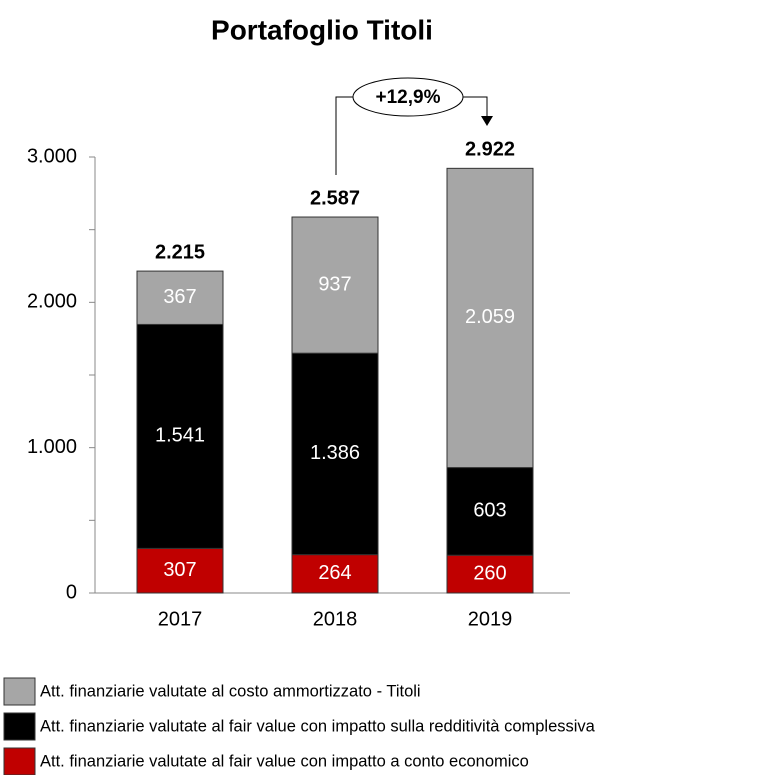  I want to click on annotation-ellipse, so click(408, 97).